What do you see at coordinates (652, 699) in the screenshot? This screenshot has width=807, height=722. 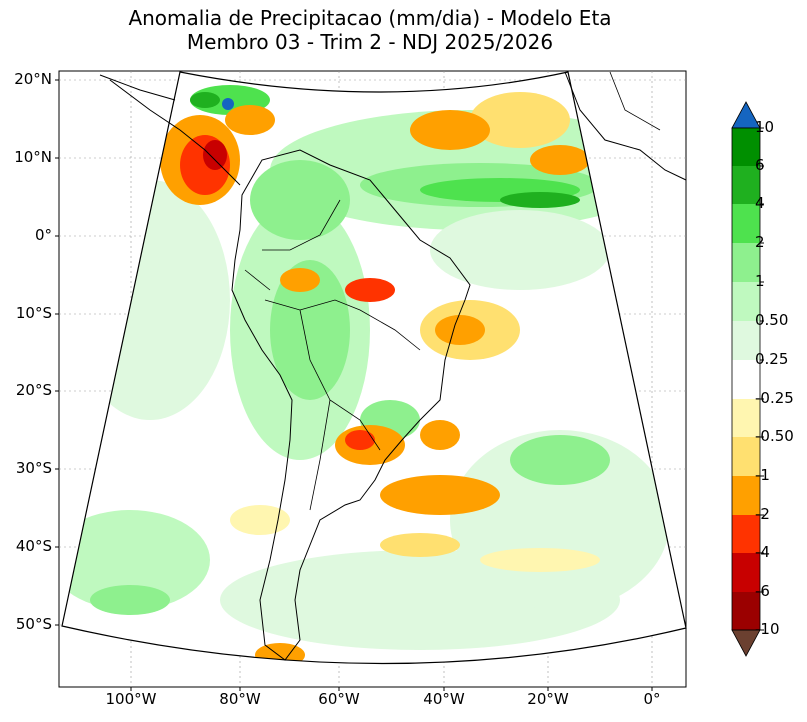 I see `lon-label-0: 0°` at bounding box center [652, 699].